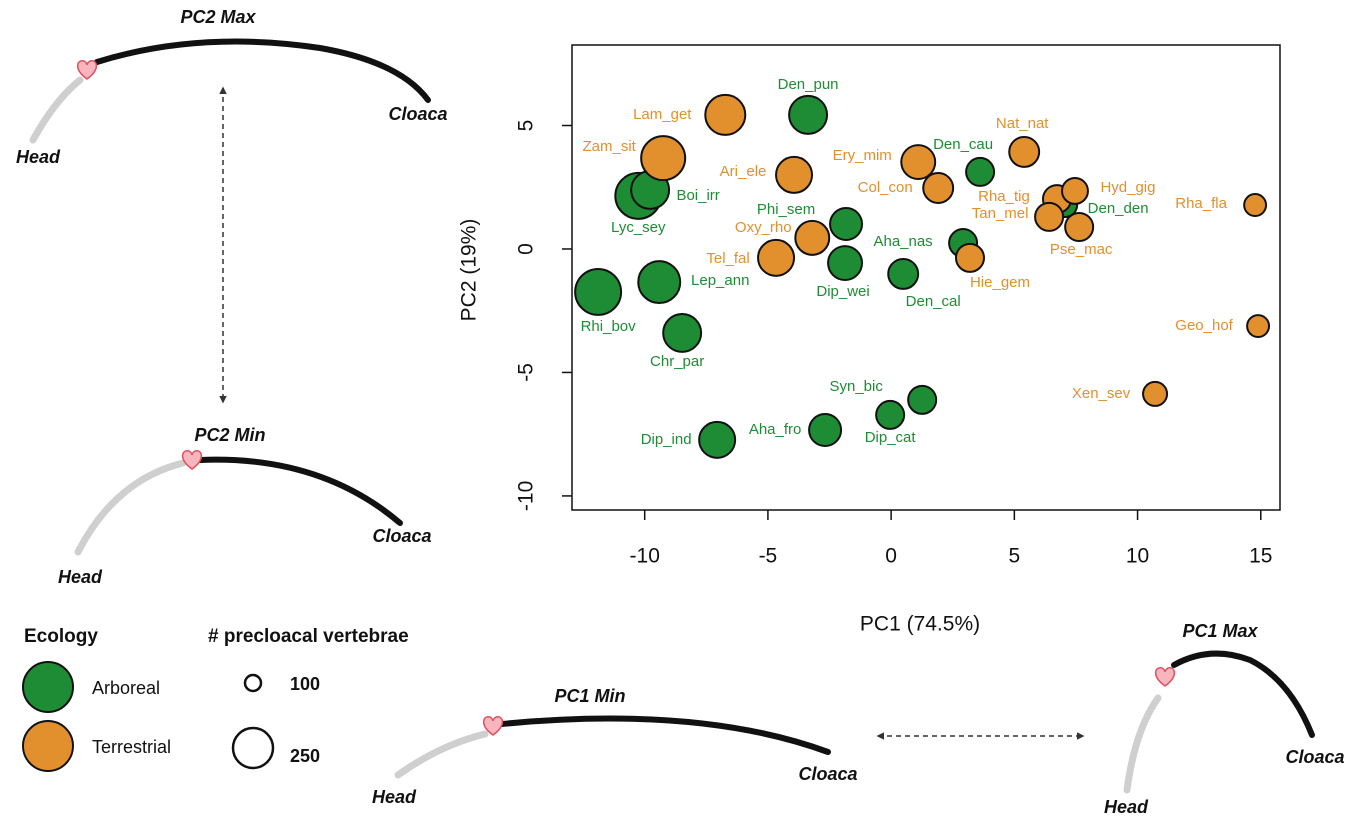 This screenshot has width=1362, height=819. Describe the element at coordinates (902, 241) in the screenshot. I see `point-label: Aha_nas` at that location.